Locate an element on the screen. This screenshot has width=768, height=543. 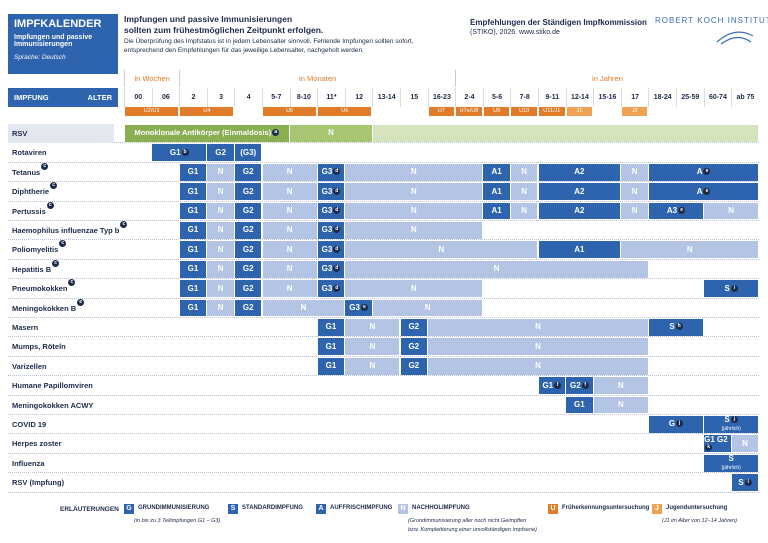
cell-text: A is located at coordinates (699, 172).